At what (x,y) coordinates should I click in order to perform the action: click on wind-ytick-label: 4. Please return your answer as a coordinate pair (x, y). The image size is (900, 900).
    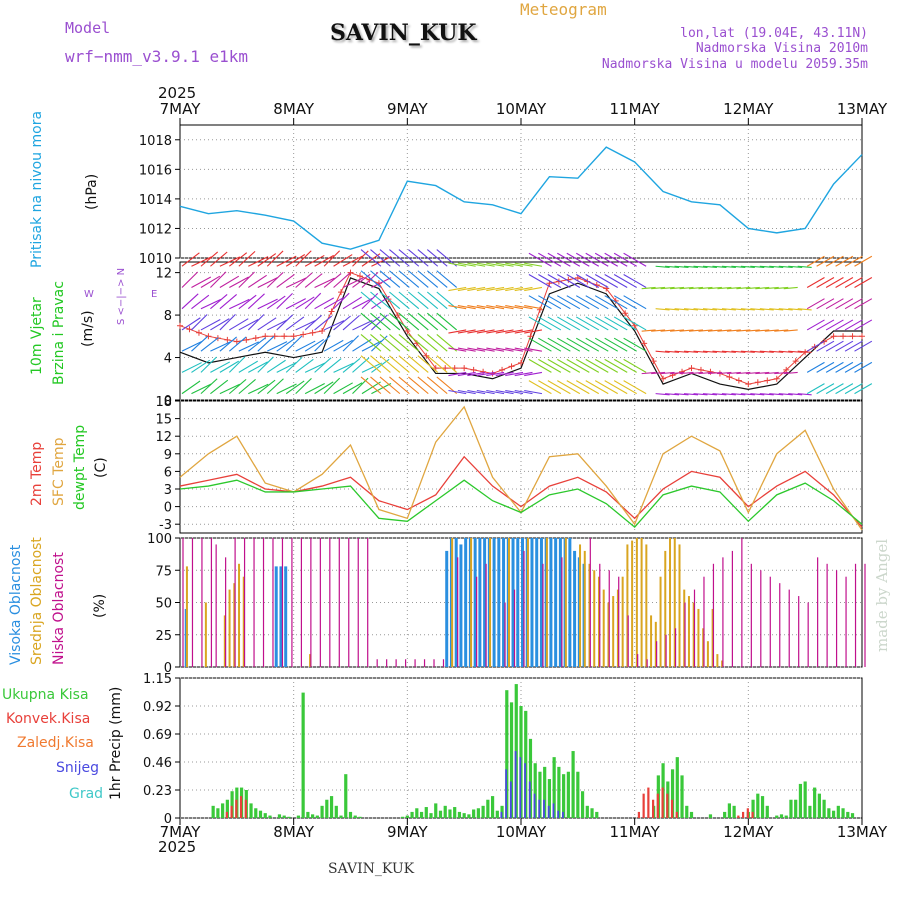
    Looking at the image, I should click on (168, 359).